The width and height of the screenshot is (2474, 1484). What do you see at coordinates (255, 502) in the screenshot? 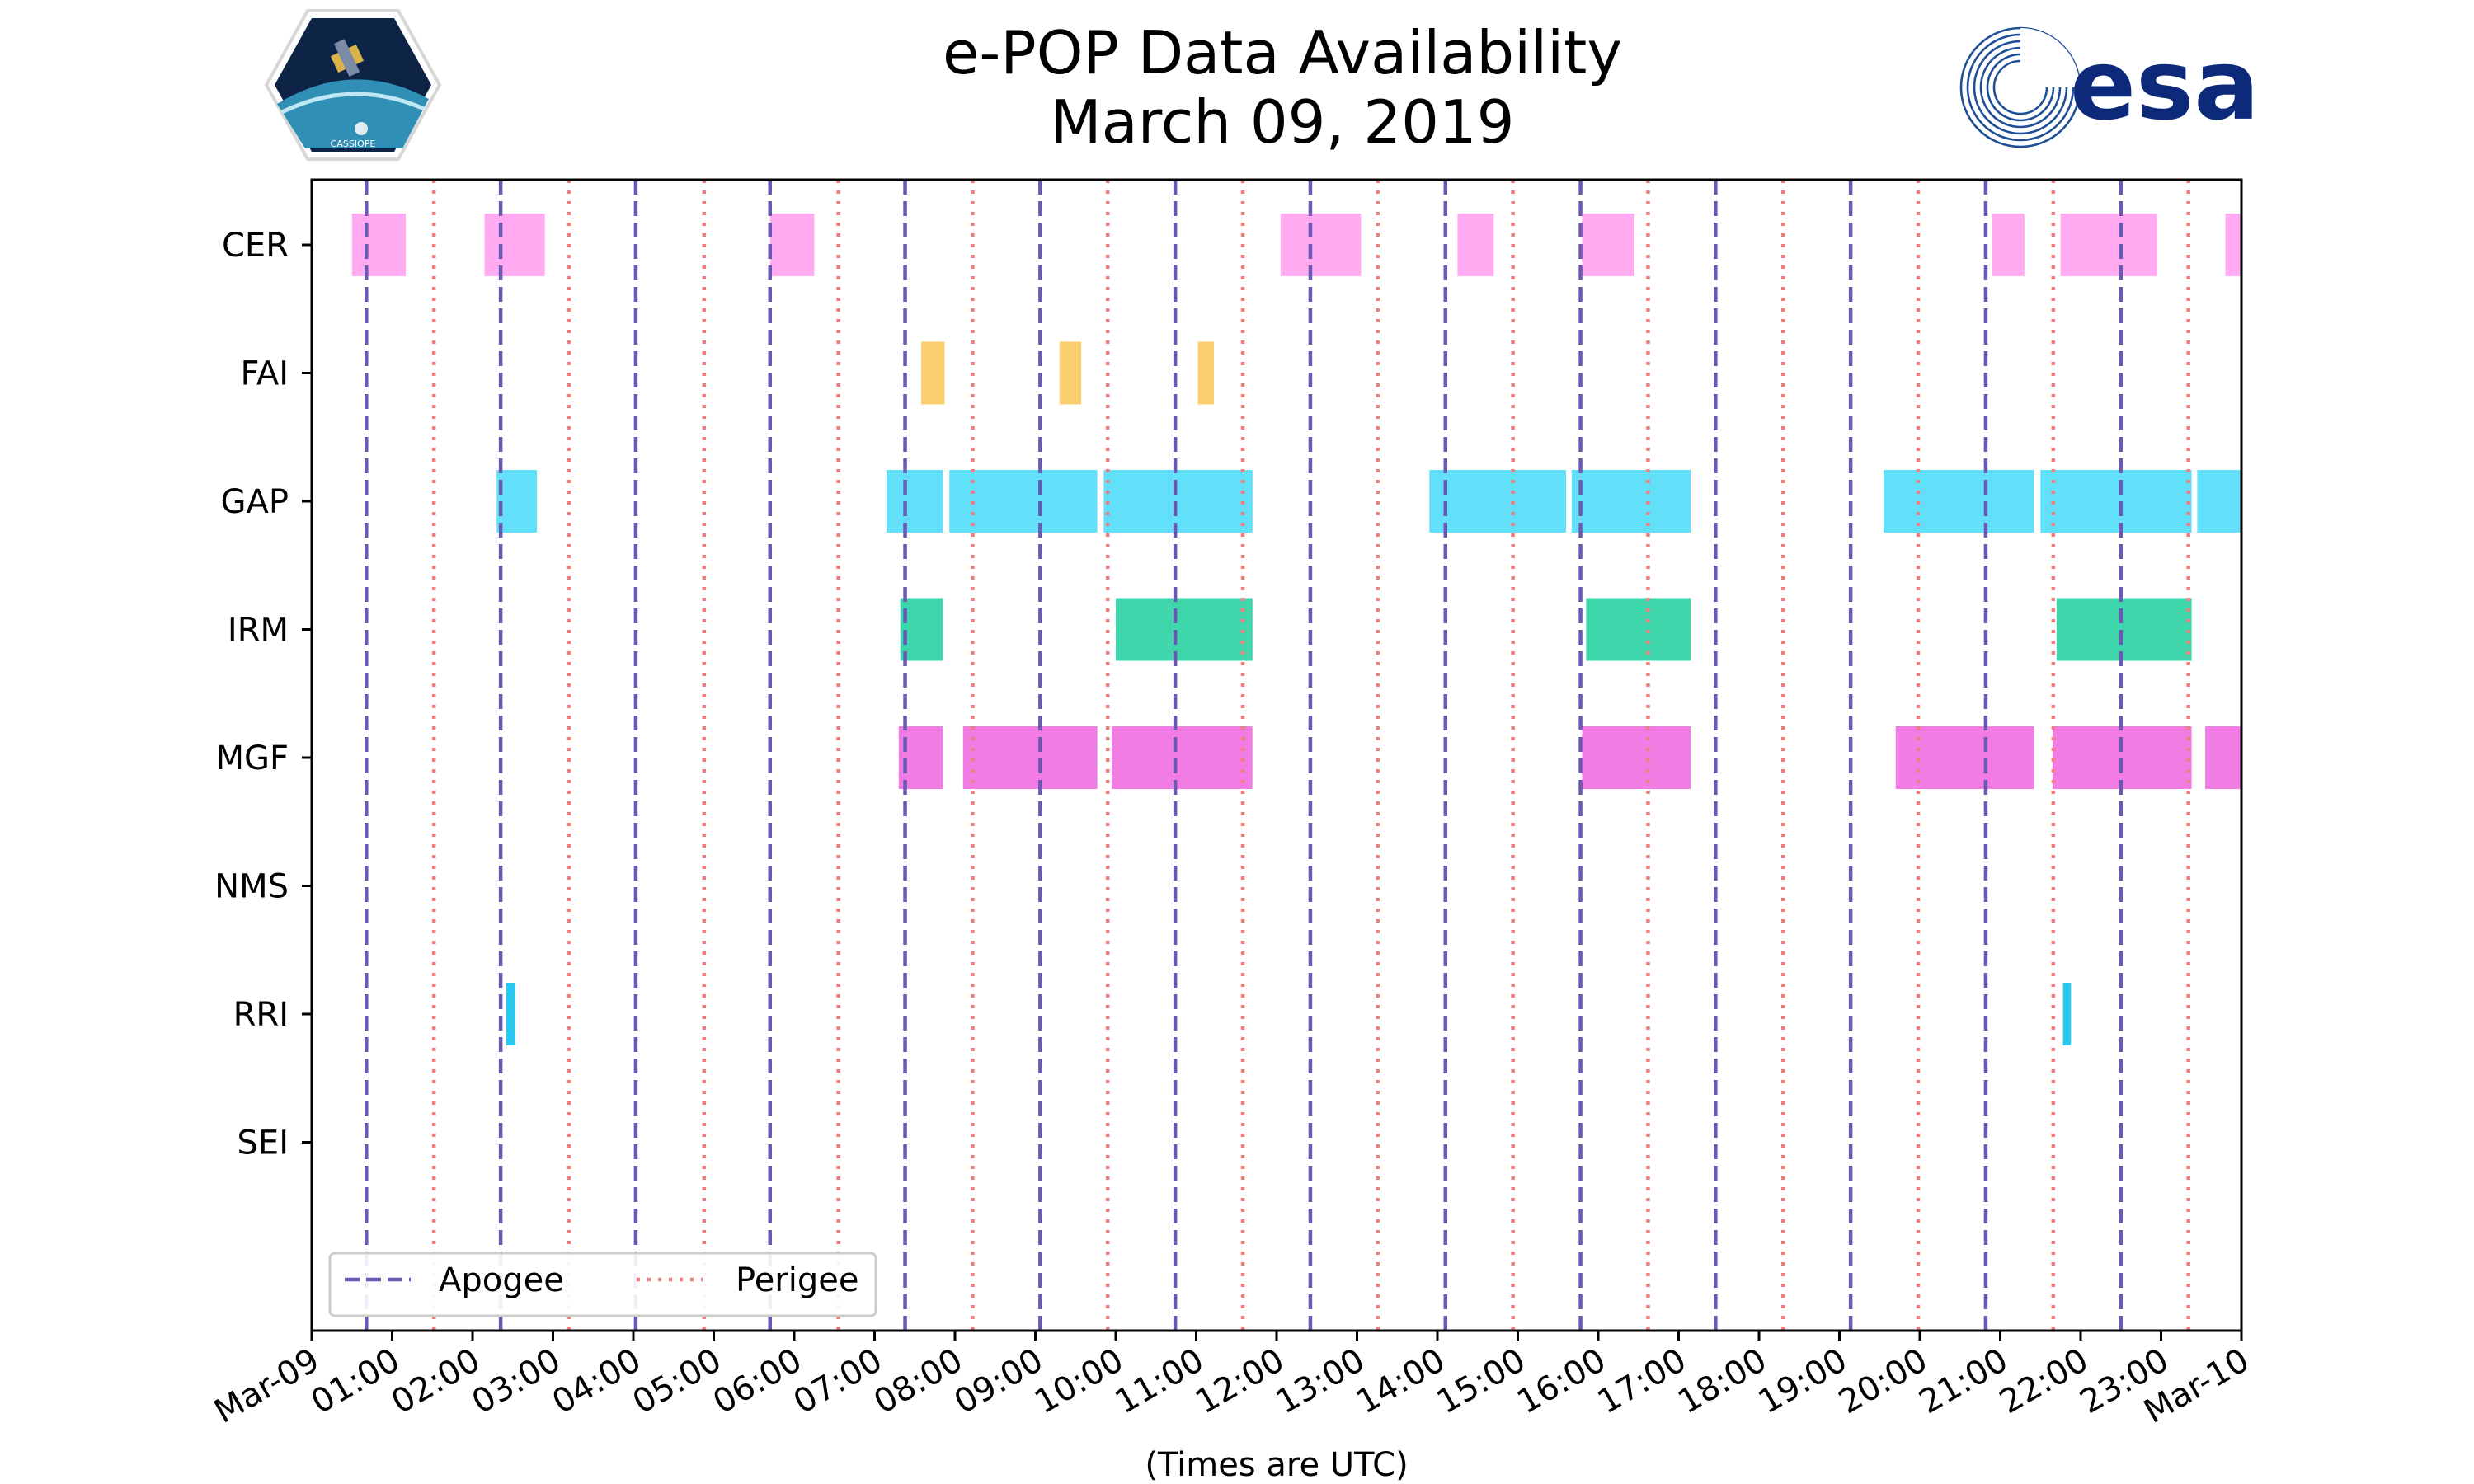
I see `y-tick-label-gap: GAP` at bounding box center [255, 502].